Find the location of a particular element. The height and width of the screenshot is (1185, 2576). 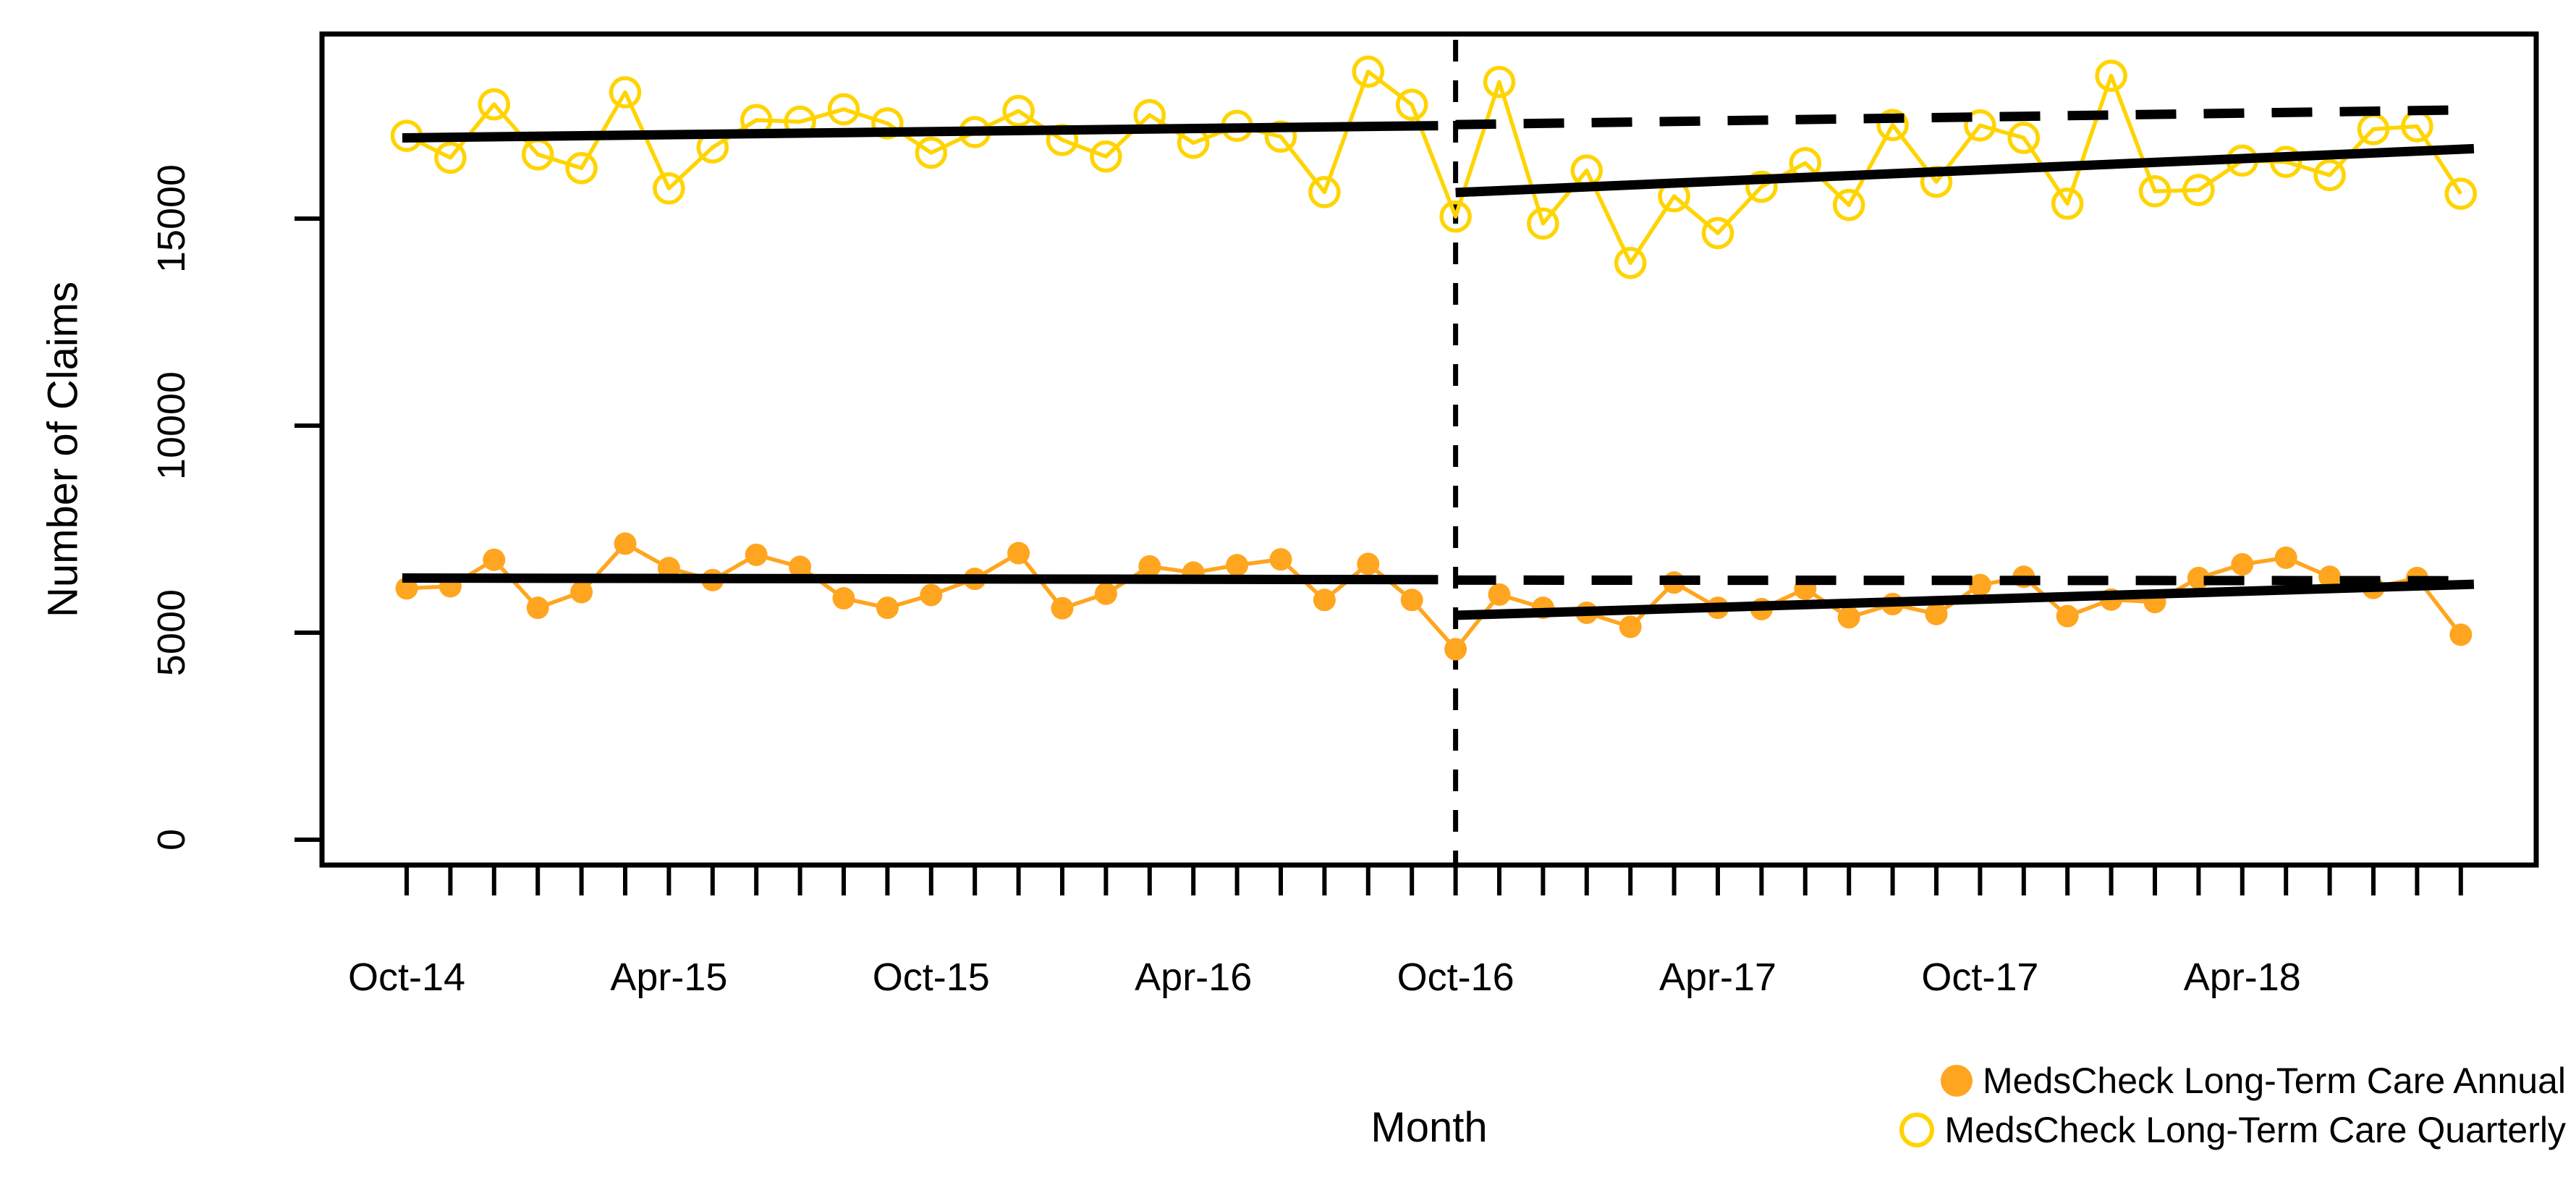

x-axis-title: Month is located at coordinates (1429, 1127).